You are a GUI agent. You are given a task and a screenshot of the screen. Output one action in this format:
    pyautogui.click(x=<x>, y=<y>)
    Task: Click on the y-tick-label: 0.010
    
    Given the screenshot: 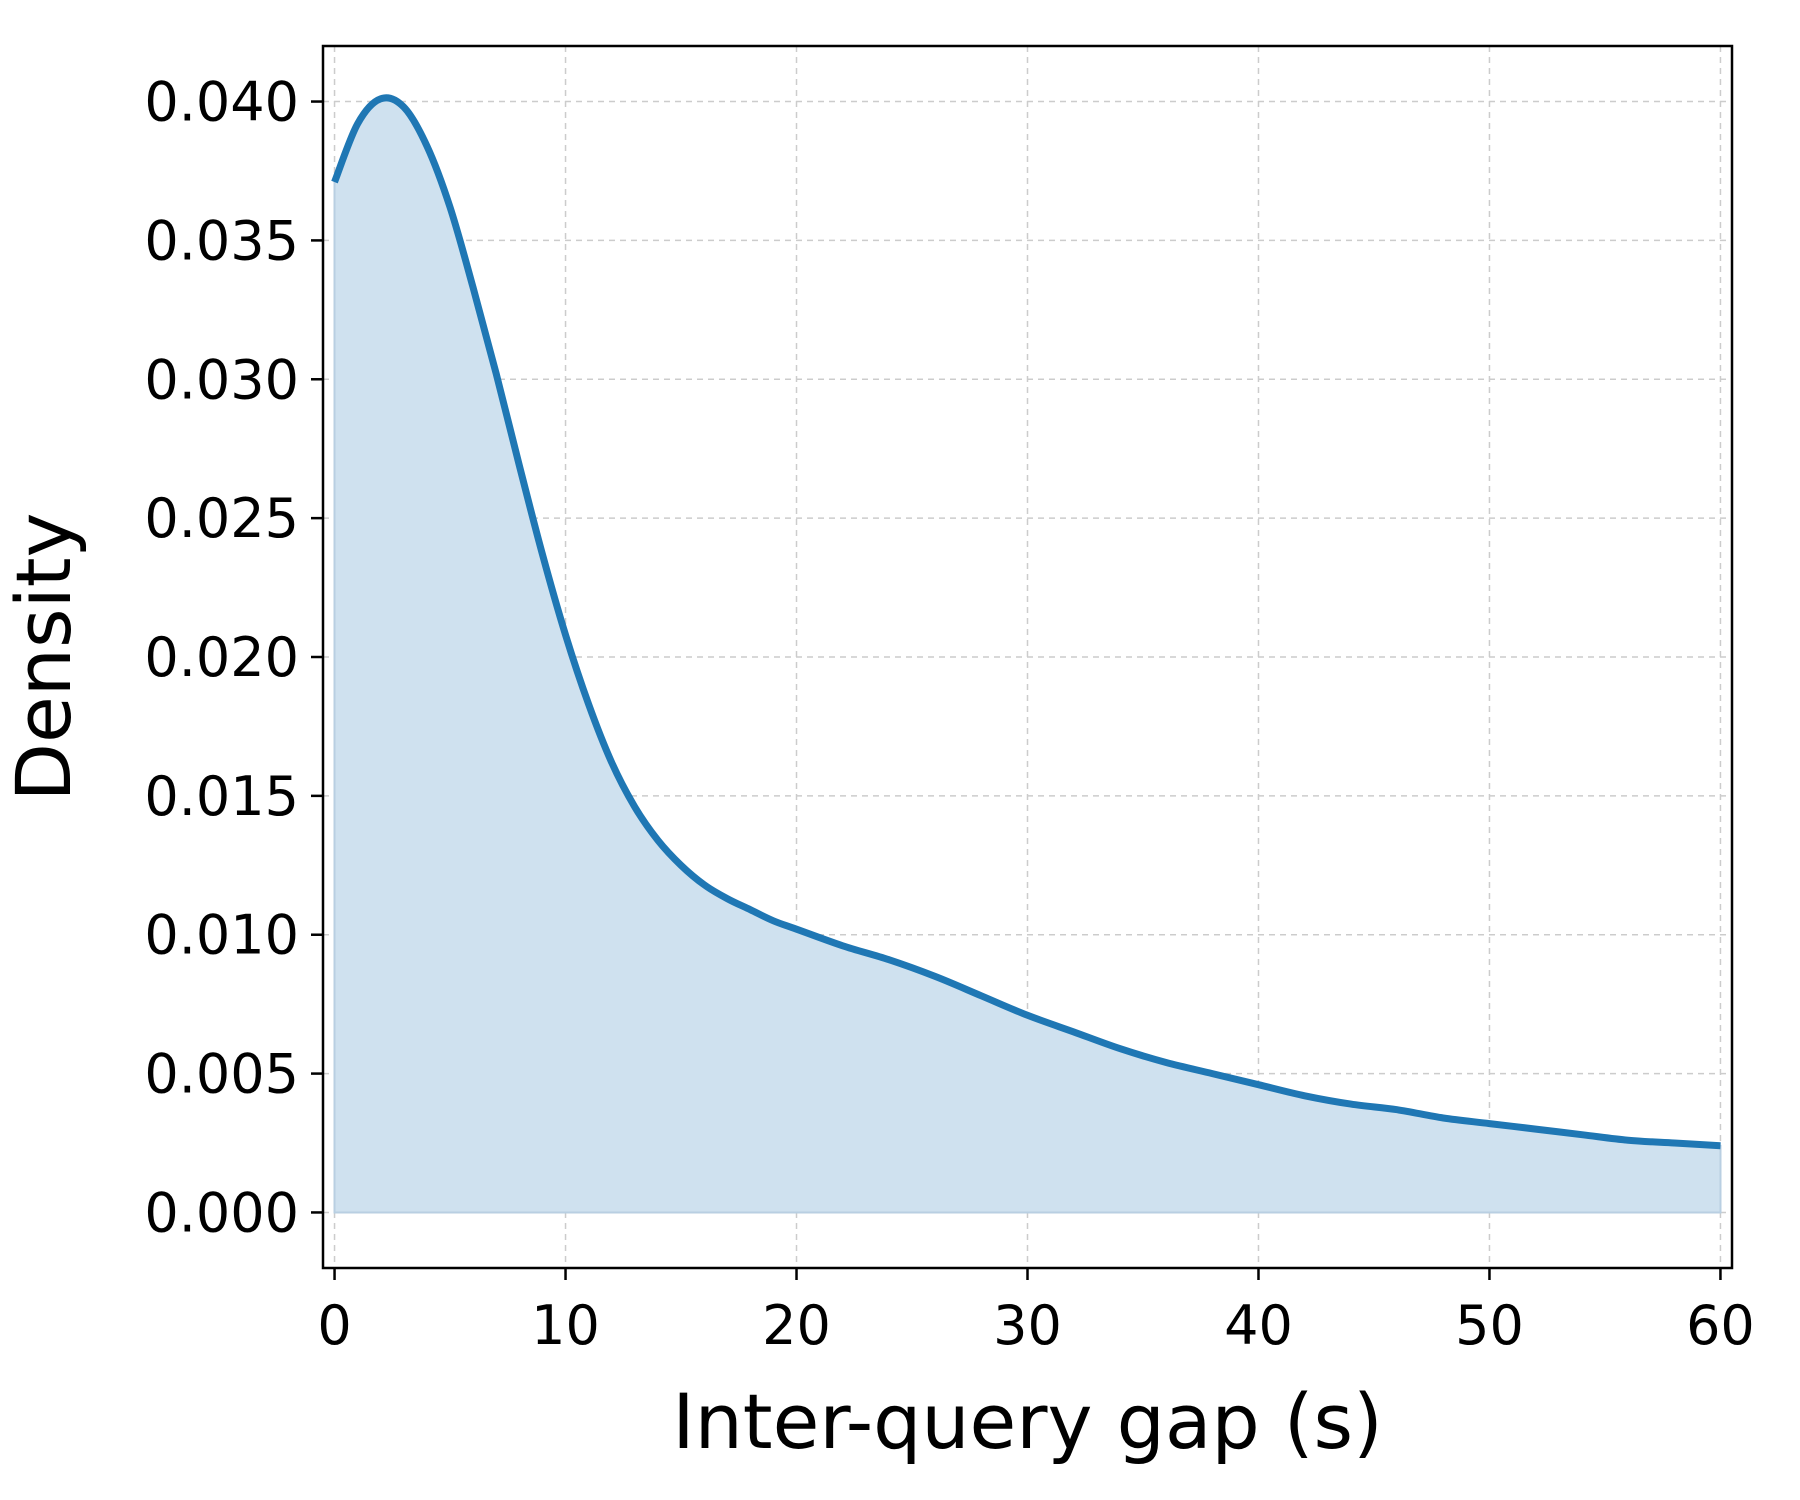 What is the action you would take?
    pyautogui.click(x=221, y=935)
    